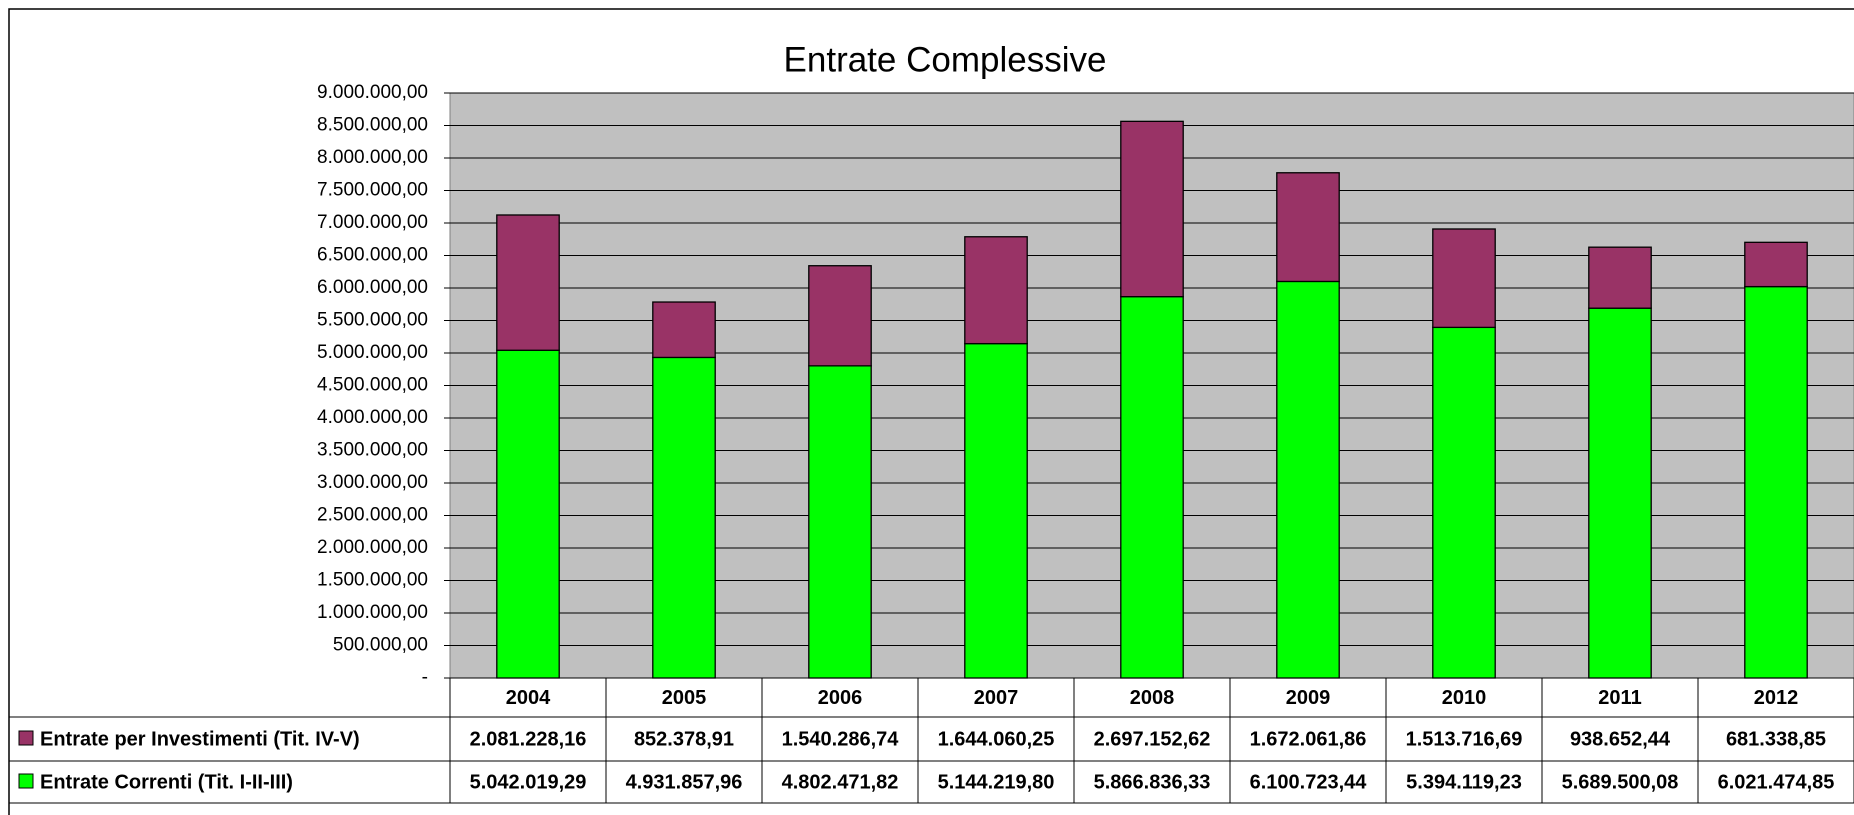  What do you see at coordinates (1619, 698) in the screenshot?
I see `x-tick-label: 2011` at bounding box center [1619, 698].